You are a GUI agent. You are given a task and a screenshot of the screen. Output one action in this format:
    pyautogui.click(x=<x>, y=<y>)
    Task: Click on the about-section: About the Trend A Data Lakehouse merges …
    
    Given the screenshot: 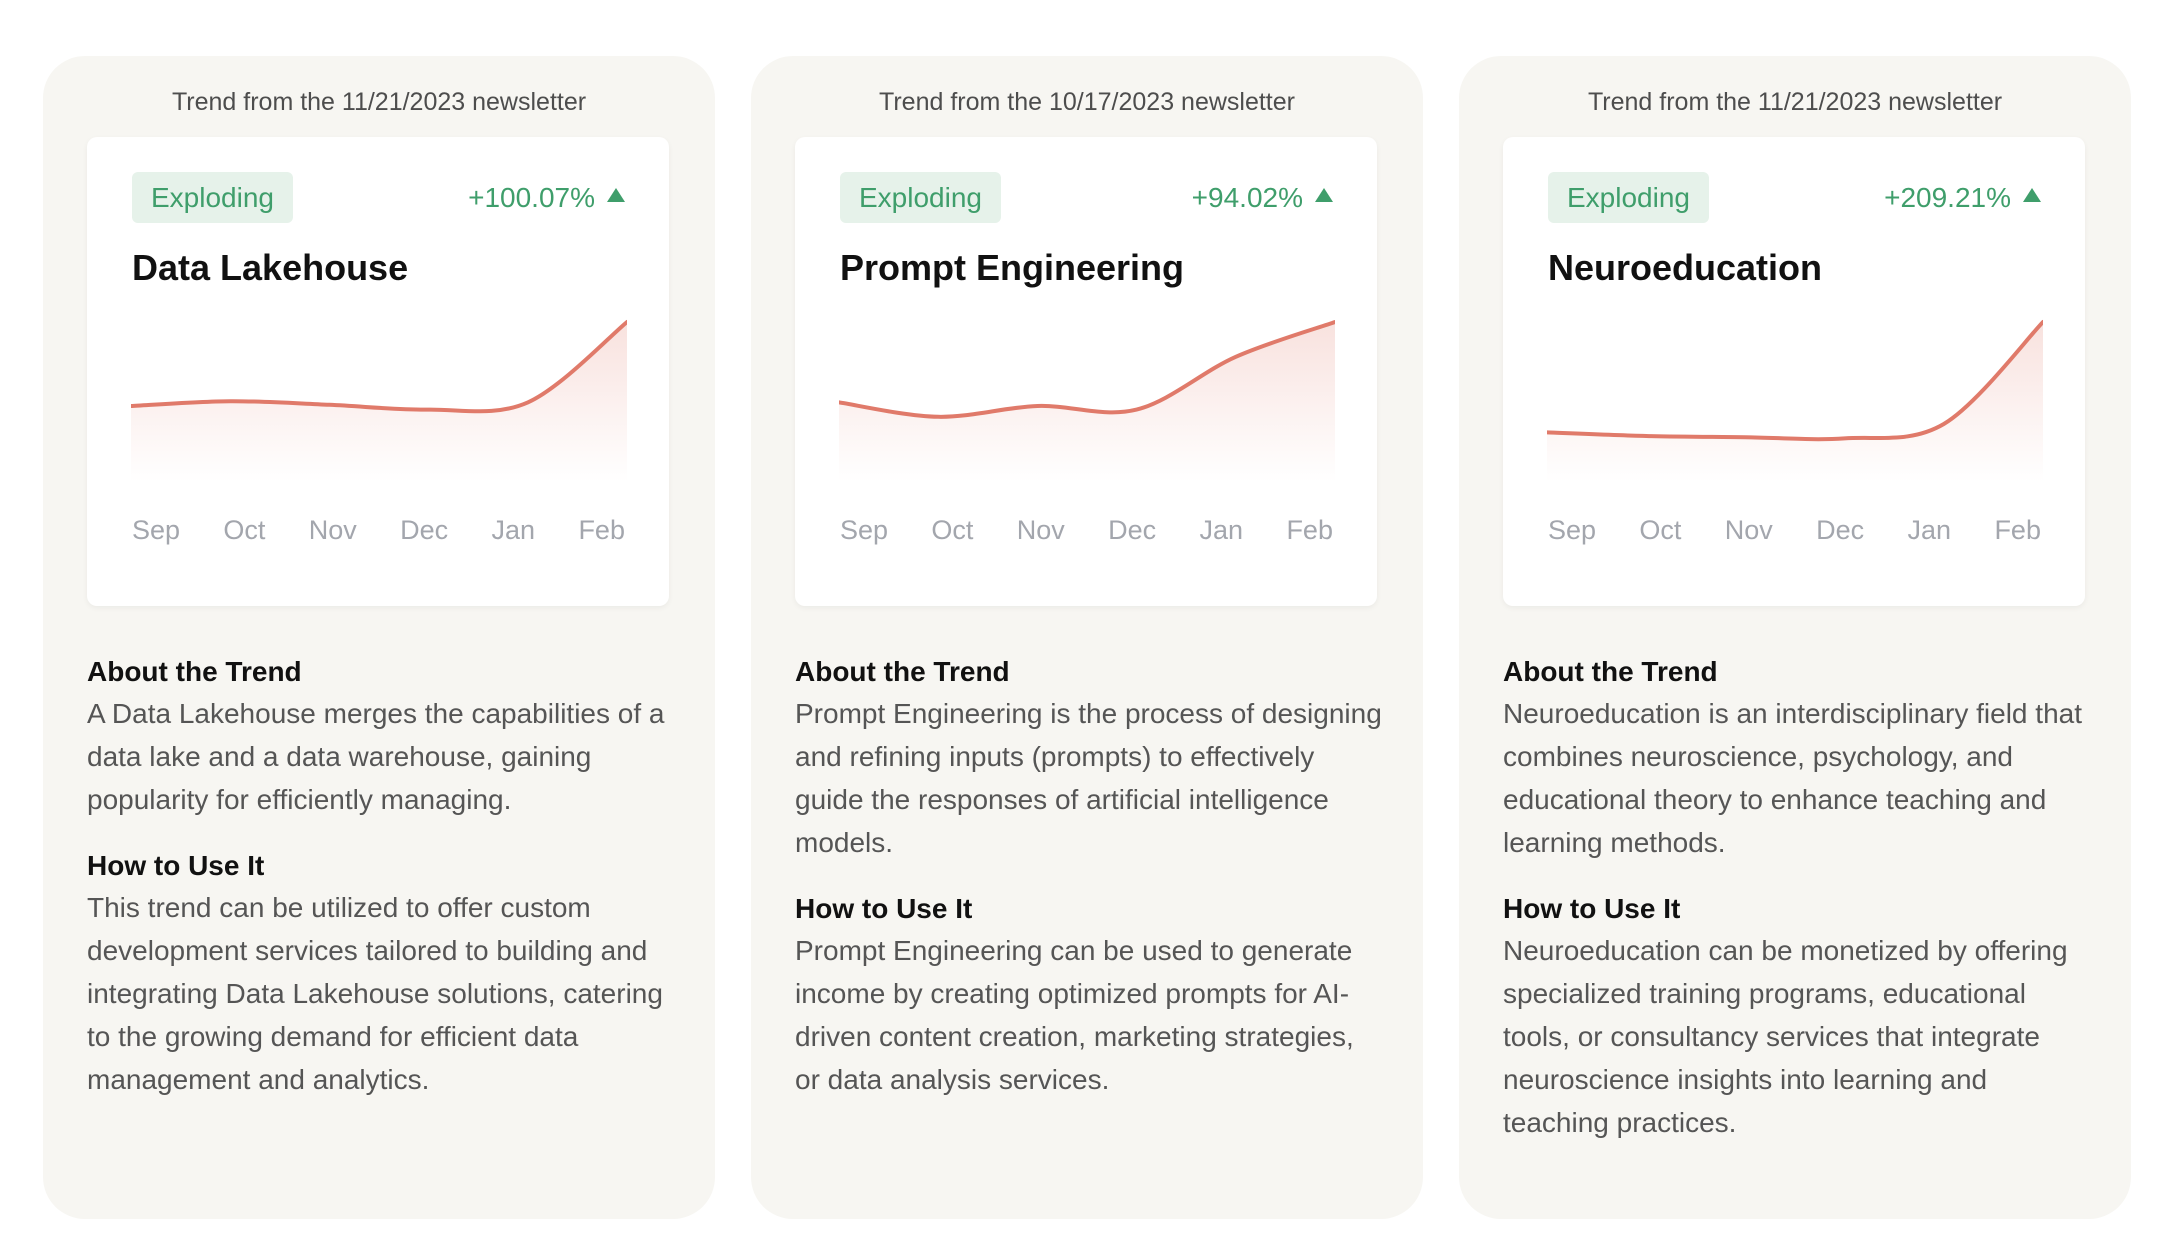 What is the action you would take?
    pyautogui.click(x=382, y=736)
    